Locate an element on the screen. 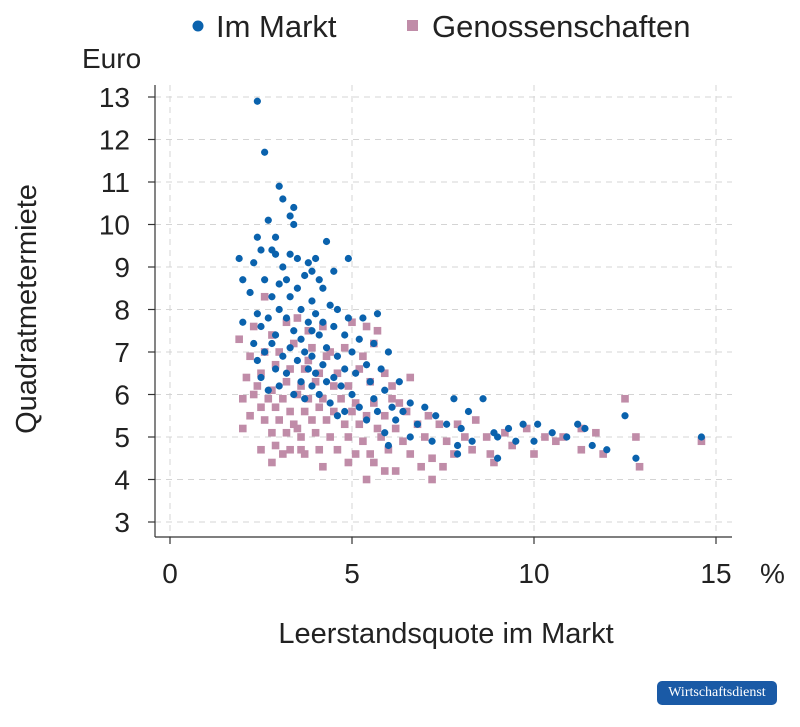 The width and height of the screenshot is (800, 727). y-axis-title: Quadratmetermiete is located at coordinates (27, 309).